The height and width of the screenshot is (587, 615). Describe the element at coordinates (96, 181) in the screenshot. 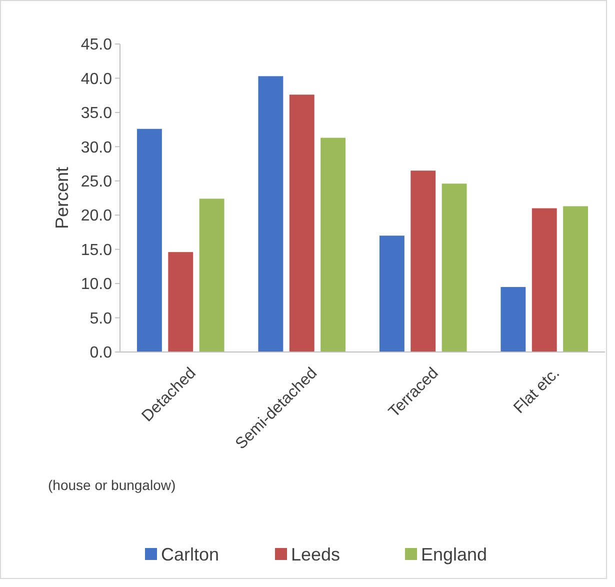

I see `y-tick-label: 25.0` at that location.